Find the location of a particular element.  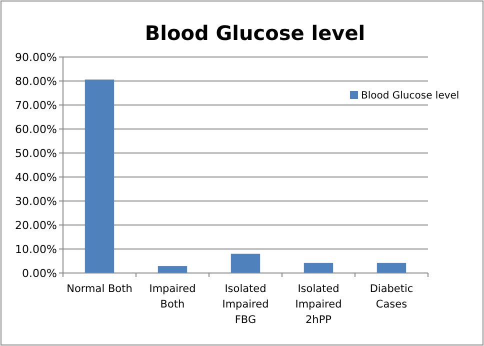

y-tick-label: 40.00% is located at coordinates (36, 177).